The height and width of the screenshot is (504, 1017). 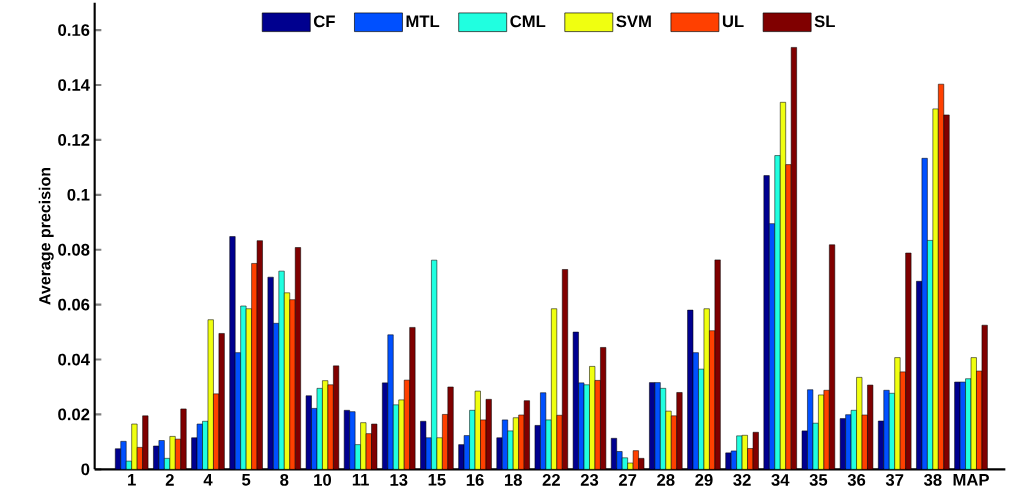 I want to click on x-tick-label: 32, so click(x=742, y=480).